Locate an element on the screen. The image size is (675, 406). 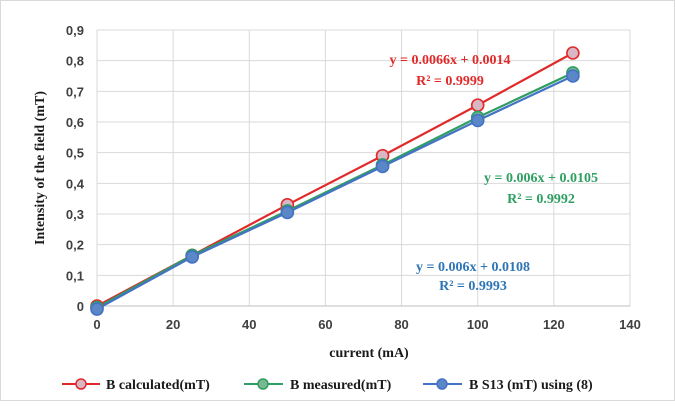
legend-label-s13: B S13 (mT) using (8) is located at coordinates (531, 385).